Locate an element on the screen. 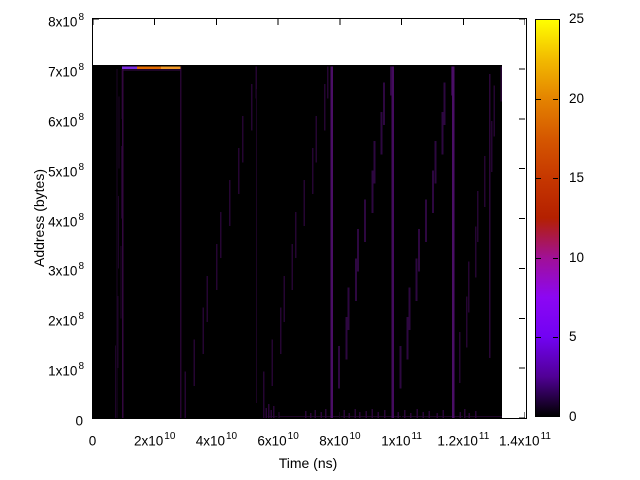 This screenshot has width=640, height=480. colorbar-tick-label: 25 is located at coordinates (577, 18).